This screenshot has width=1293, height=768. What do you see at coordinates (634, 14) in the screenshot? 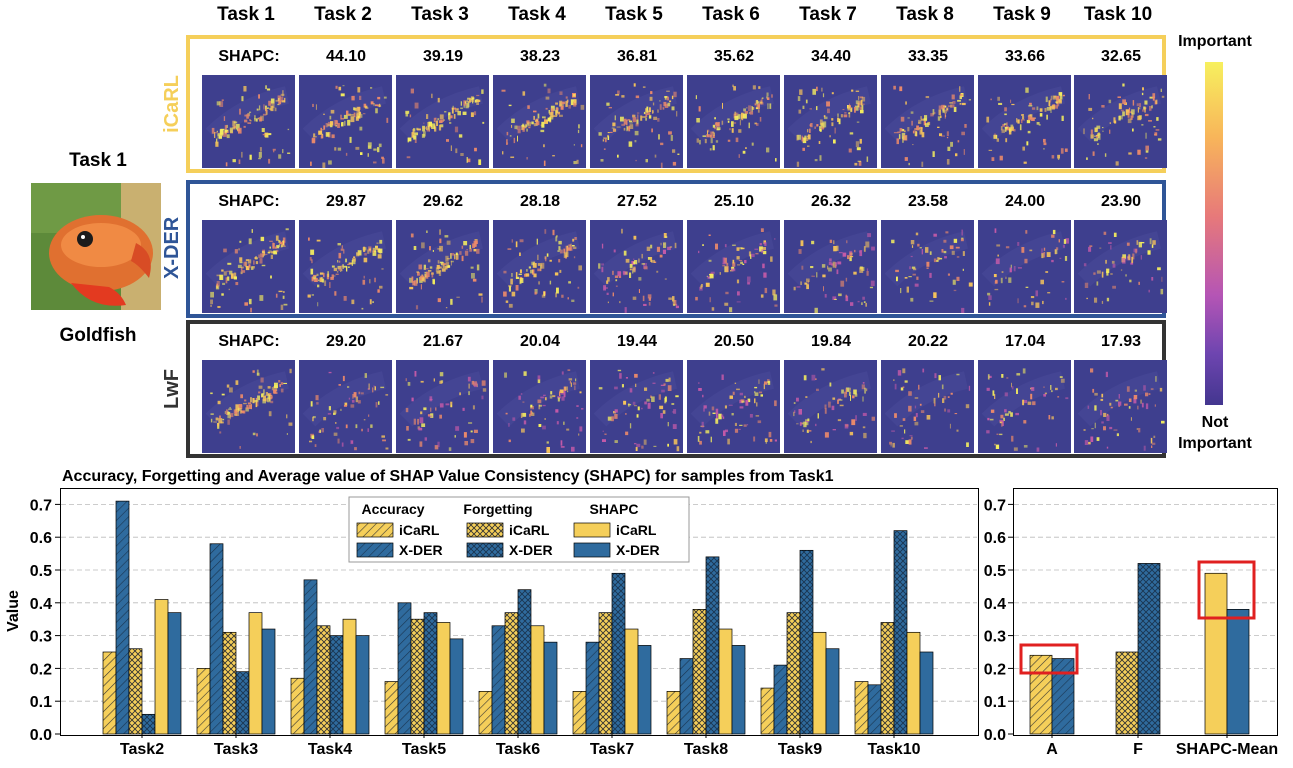
I see `task-header-5: Task 5` at bounding box center [634, 14].